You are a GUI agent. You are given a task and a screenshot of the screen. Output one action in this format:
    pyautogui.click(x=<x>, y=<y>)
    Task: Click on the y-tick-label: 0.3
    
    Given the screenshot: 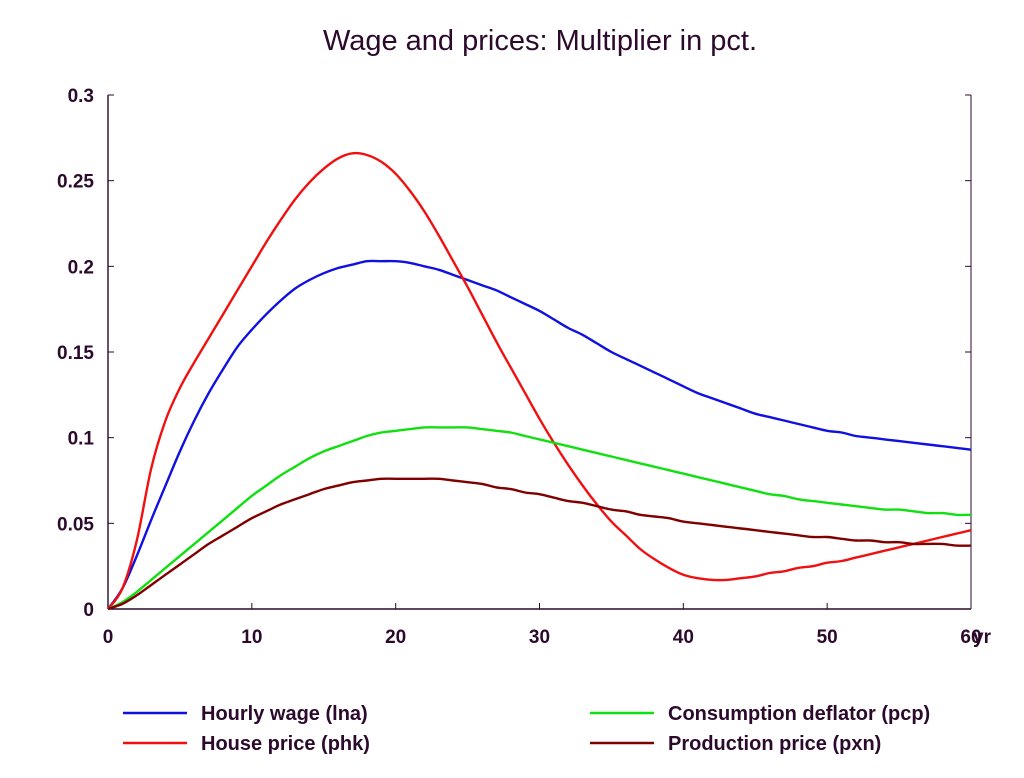 What is the action you would take?
    pyautogui.click(x=81, y=96)
    